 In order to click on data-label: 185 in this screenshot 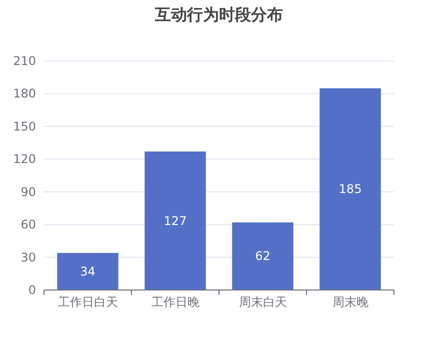, I will do `click(350, 189)`.